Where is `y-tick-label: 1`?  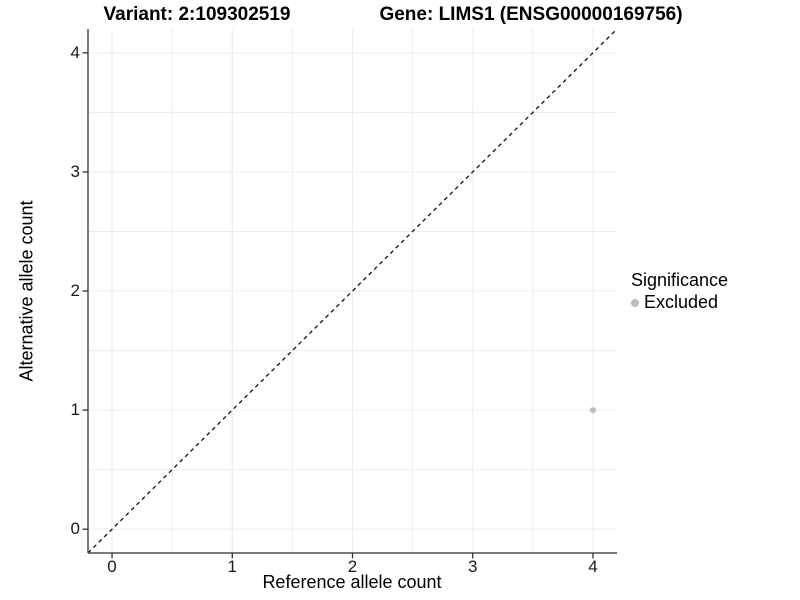
y-tick-label: 1 is located at coordinates (75, 410).